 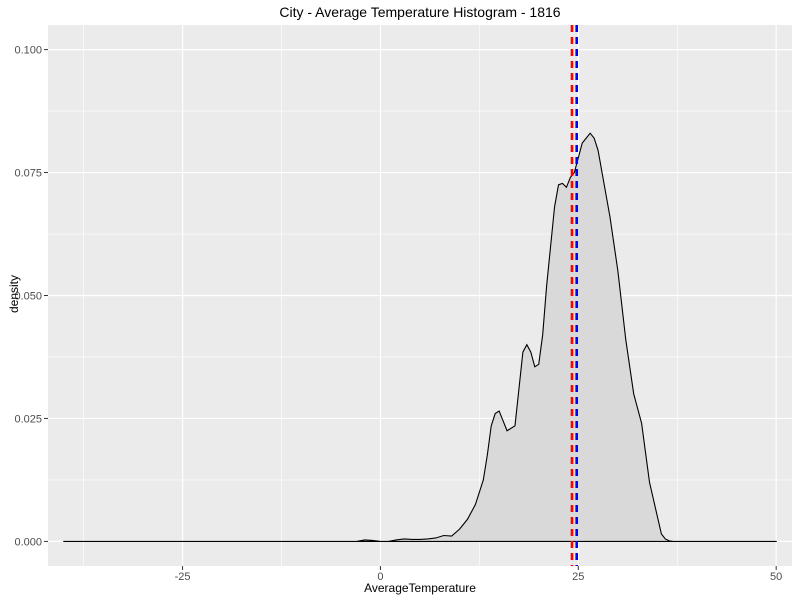 I want to click on reference-lines, so click(x=574, y=295).